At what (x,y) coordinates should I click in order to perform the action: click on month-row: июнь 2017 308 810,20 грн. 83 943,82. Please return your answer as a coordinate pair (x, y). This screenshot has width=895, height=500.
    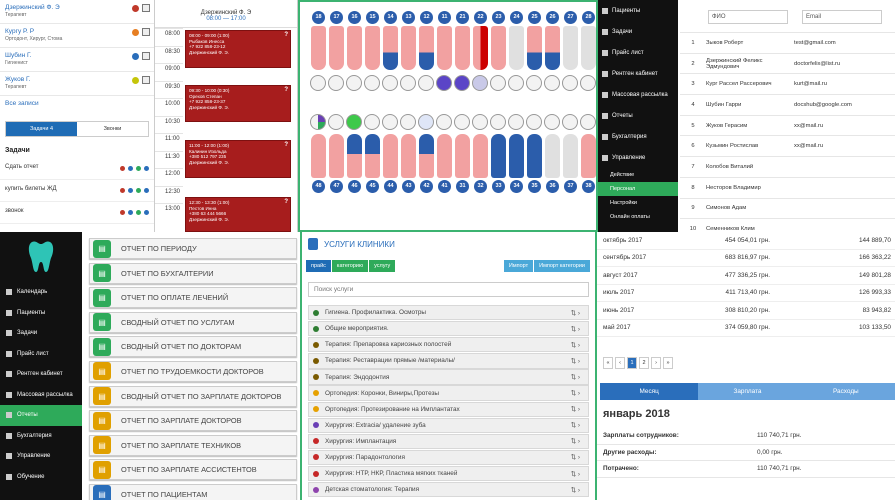
    Looking at the image, I should click on (746, 311).